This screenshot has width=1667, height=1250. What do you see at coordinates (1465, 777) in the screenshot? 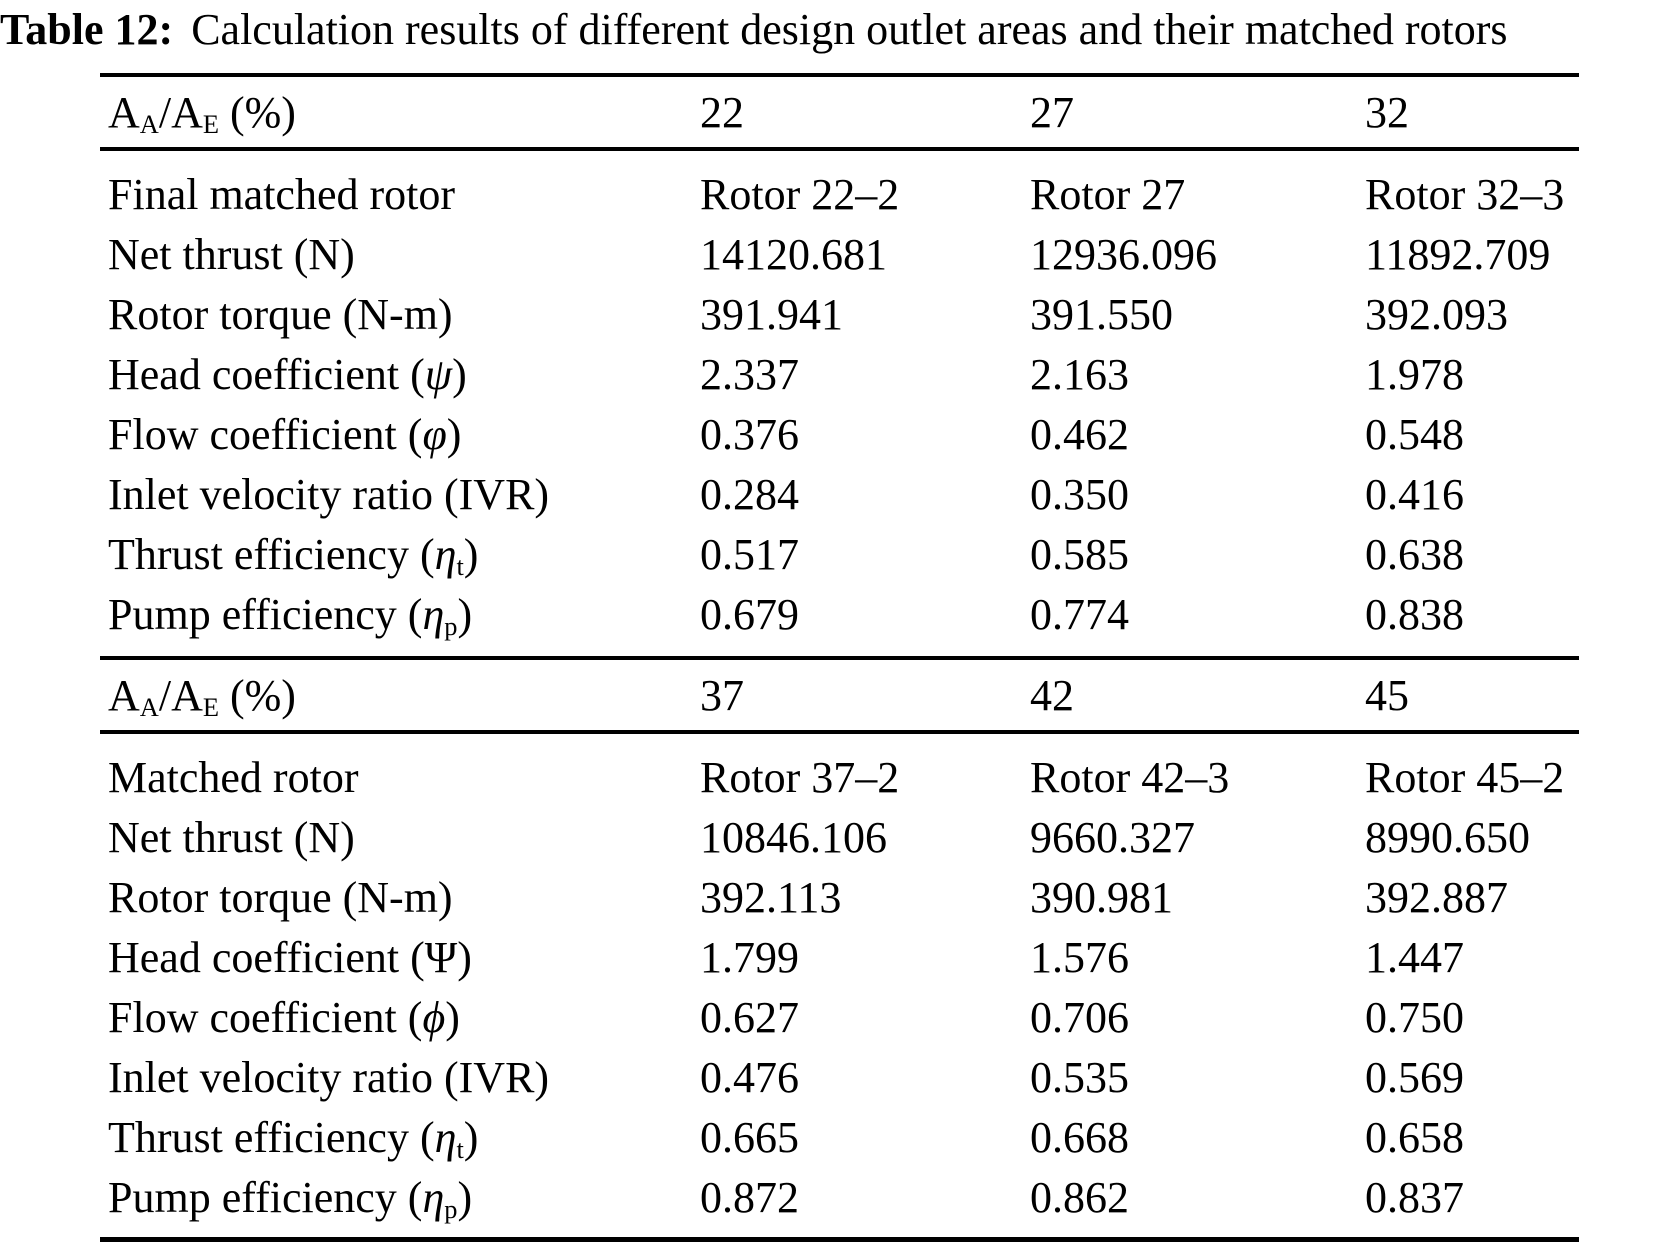
I see `cell-value: Rotor 45–2` at bounding box center [1465, 777].